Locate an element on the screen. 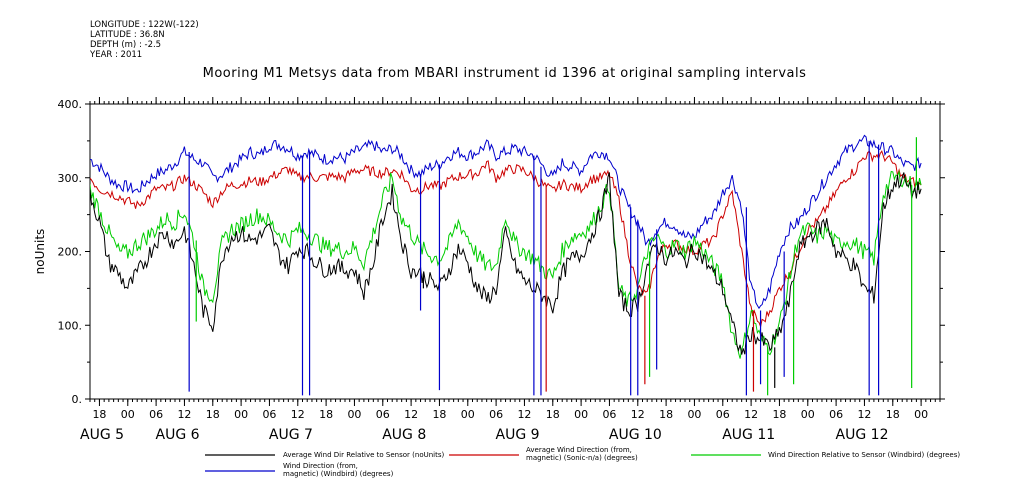 This screenshot has height=504, width=1009. x-date-label: AUG 10 is located at coordinates (635, 435).